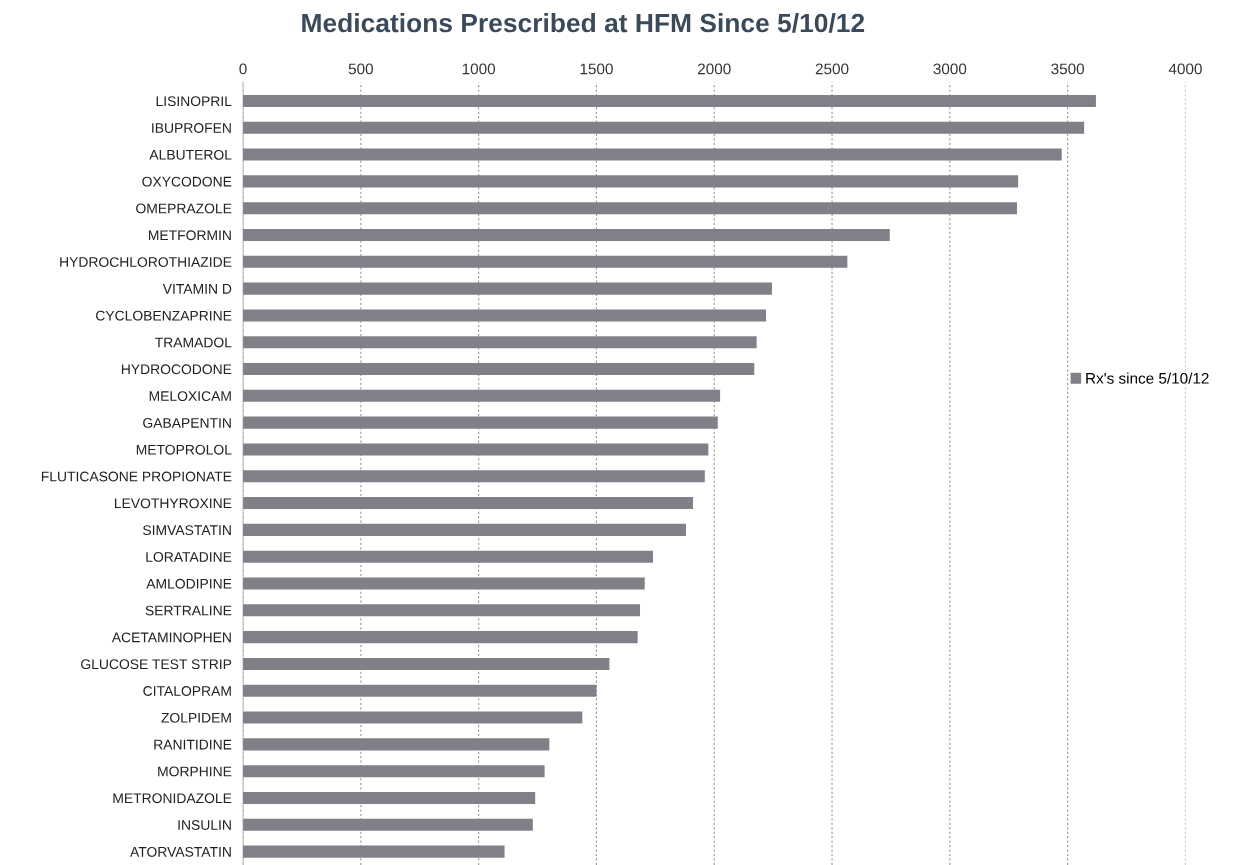 This screenshot has width=1240, height=865. I want to click on y-tick-label: TRAMADOL, so click(193, 342).